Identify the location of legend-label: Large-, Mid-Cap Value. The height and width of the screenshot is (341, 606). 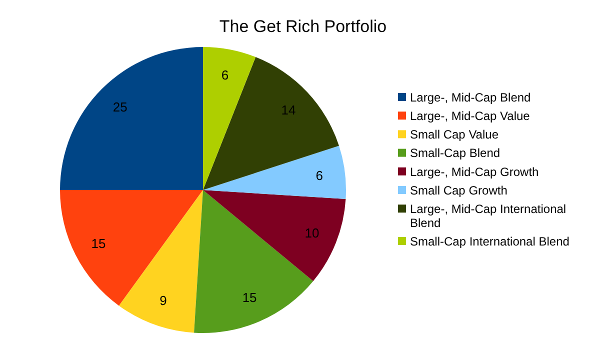
(470, 116).